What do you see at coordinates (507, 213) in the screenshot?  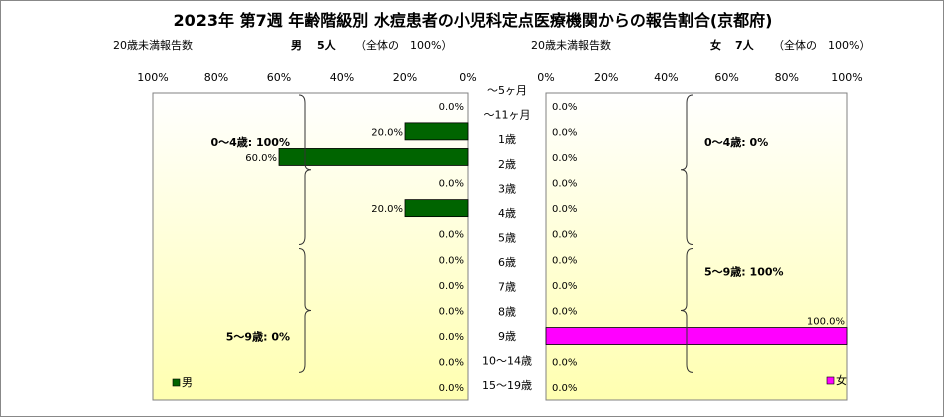 I see `age-category-label: 4歳` at bounding box center [507, 213].